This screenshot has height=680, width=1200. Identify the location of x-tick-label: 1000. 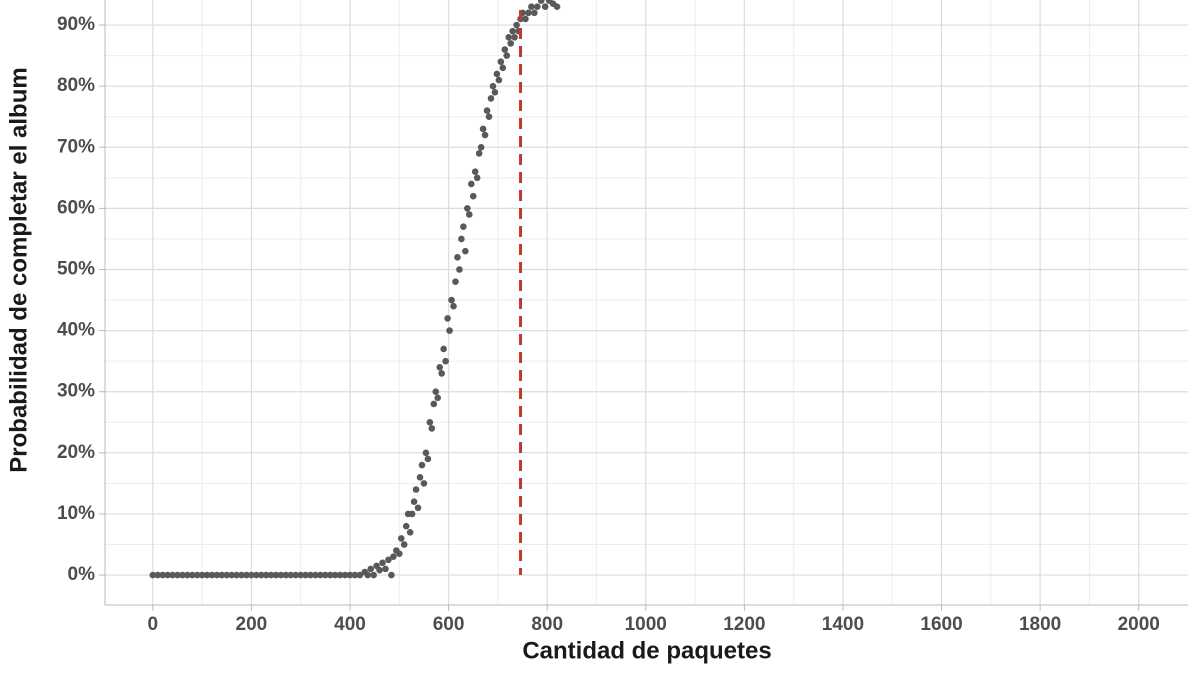
(646, 624).